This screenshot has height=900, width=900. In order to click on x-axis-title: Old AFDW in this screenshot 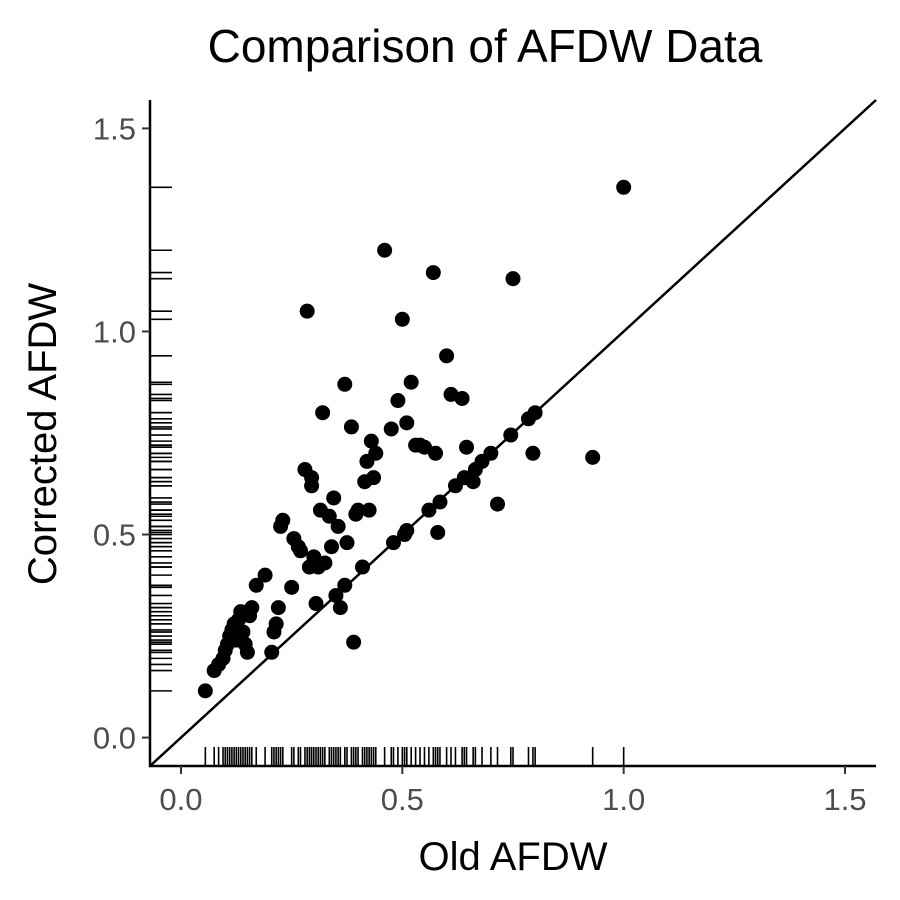, I will do `click(513, 857)`.